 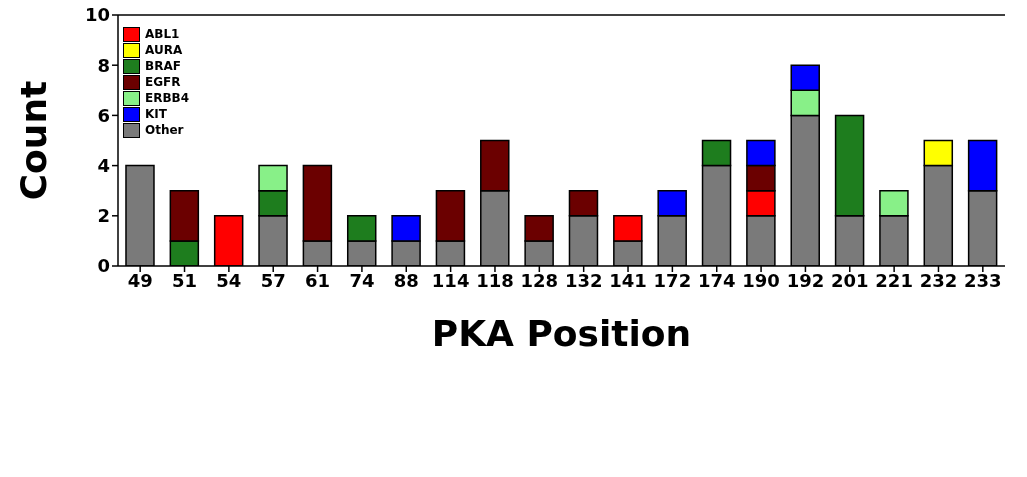 I want to click on y-tick-label: 2, so click(x=103, y=216).